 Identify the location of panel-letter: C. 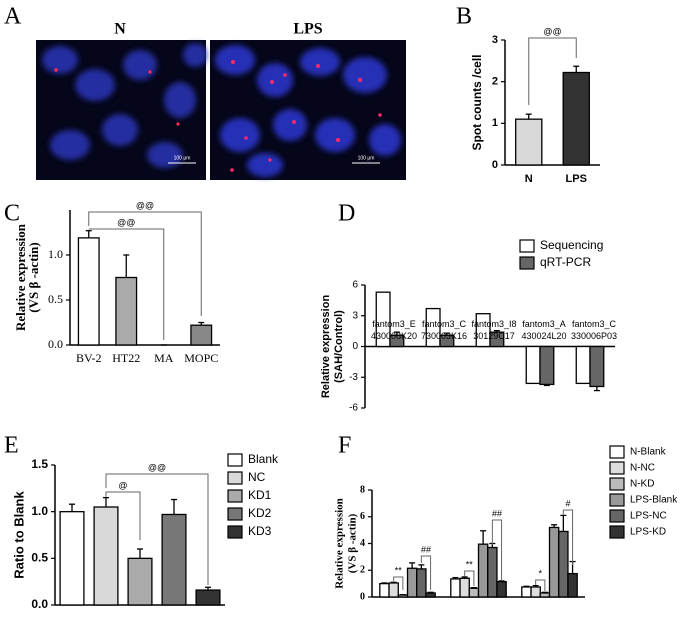
(12, 214).